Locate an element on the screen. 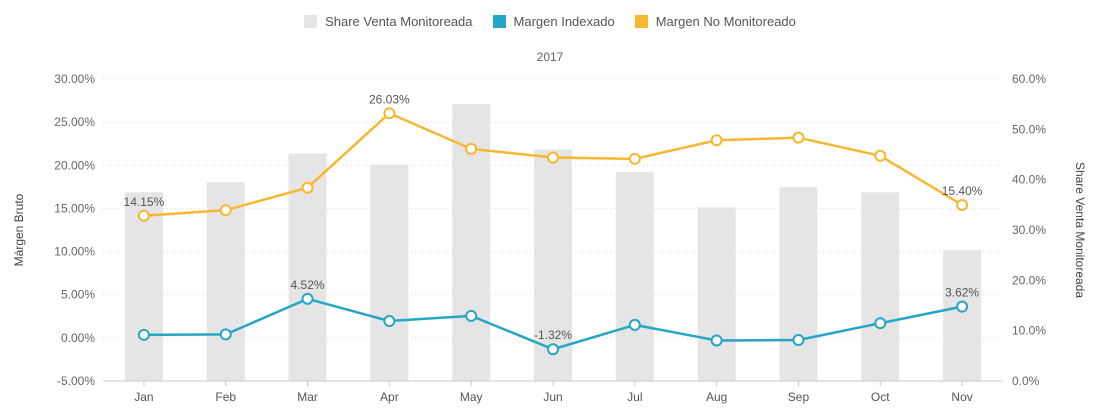 This screenshot has width=1100, height=409. x-tick-label: Oct is located at coordinates (880, 397).